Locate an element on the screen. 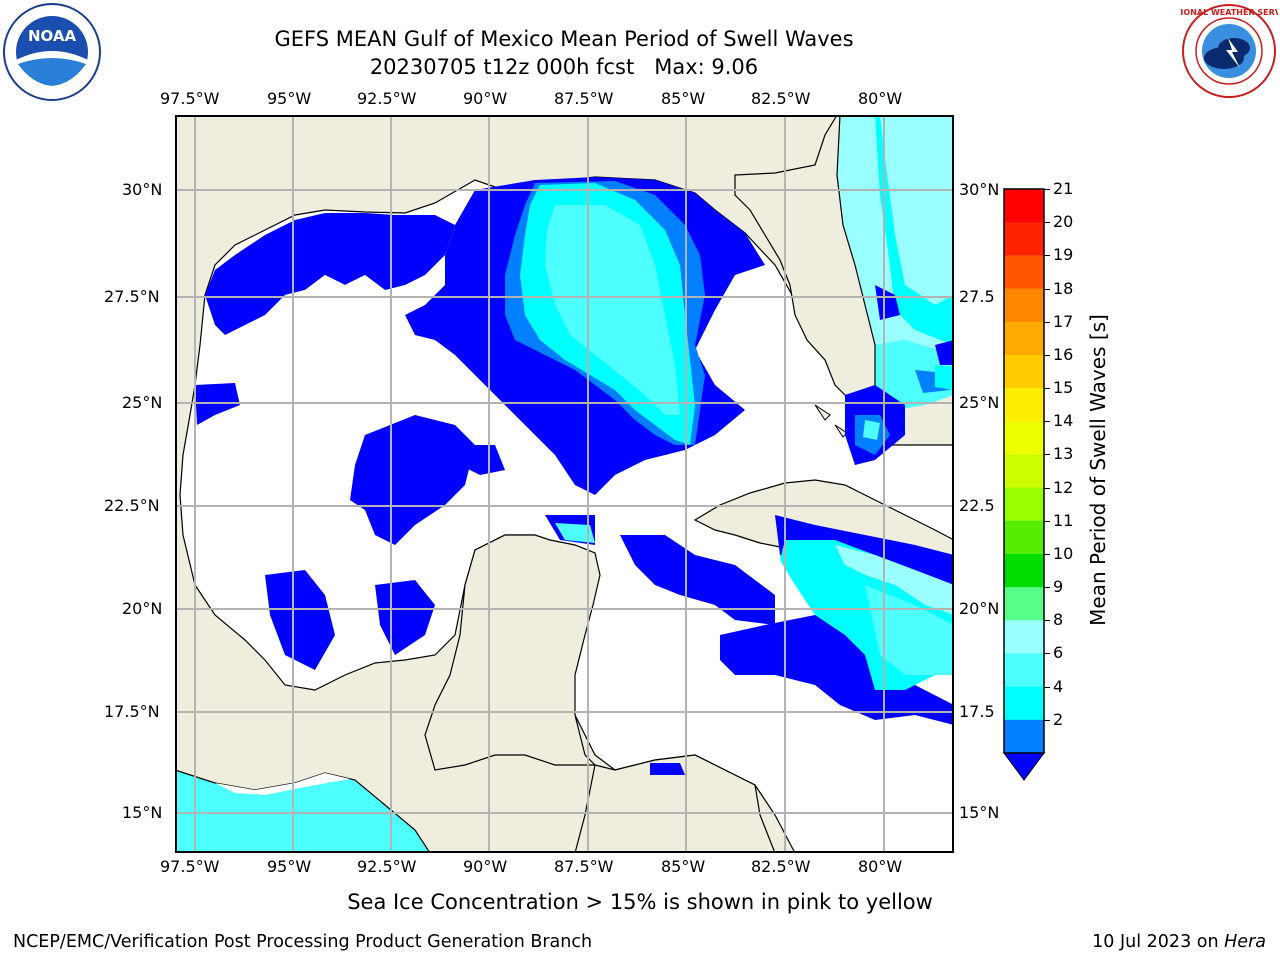 The width and height of the screenshot is (1280, 960). lat-label-right: 15°N is located at coordinates (979, 812).